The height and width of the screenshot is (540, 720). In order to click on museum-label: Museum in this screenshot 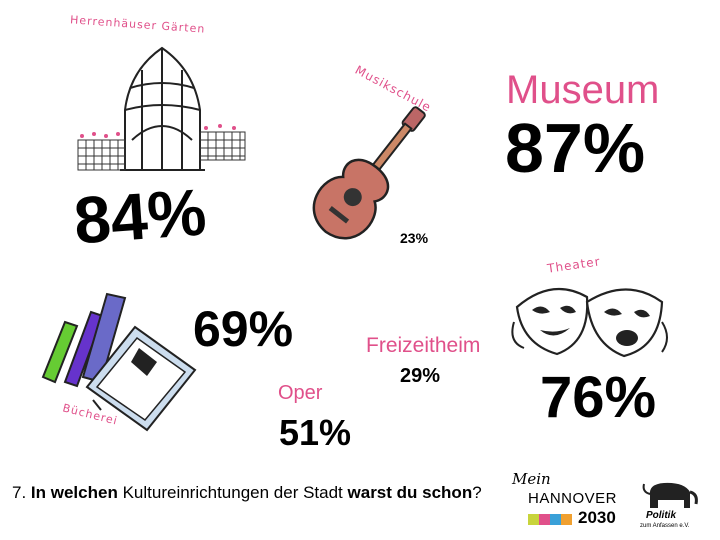, I will do `click(583, 90)`.